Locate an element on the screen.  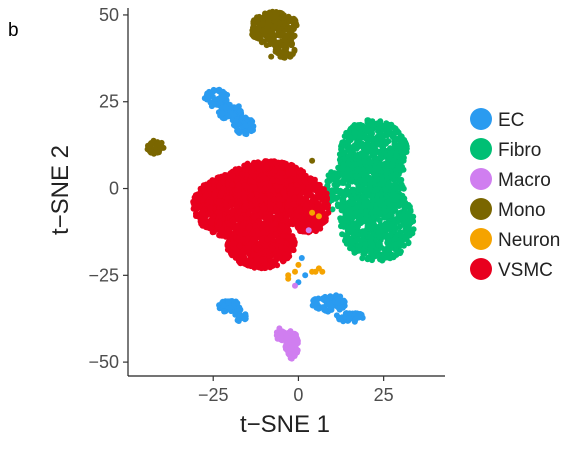
y-tick-label: 50 is located at coordinates (109, 15).